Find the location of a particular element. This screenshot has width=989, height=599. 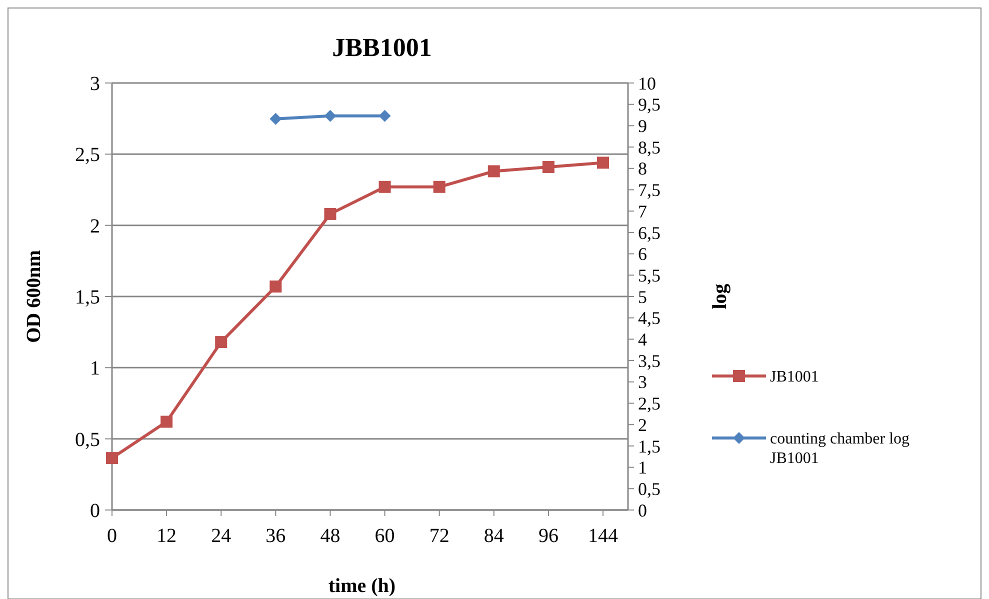

x-tick-label: 60 is located at coordinates (384, 536).